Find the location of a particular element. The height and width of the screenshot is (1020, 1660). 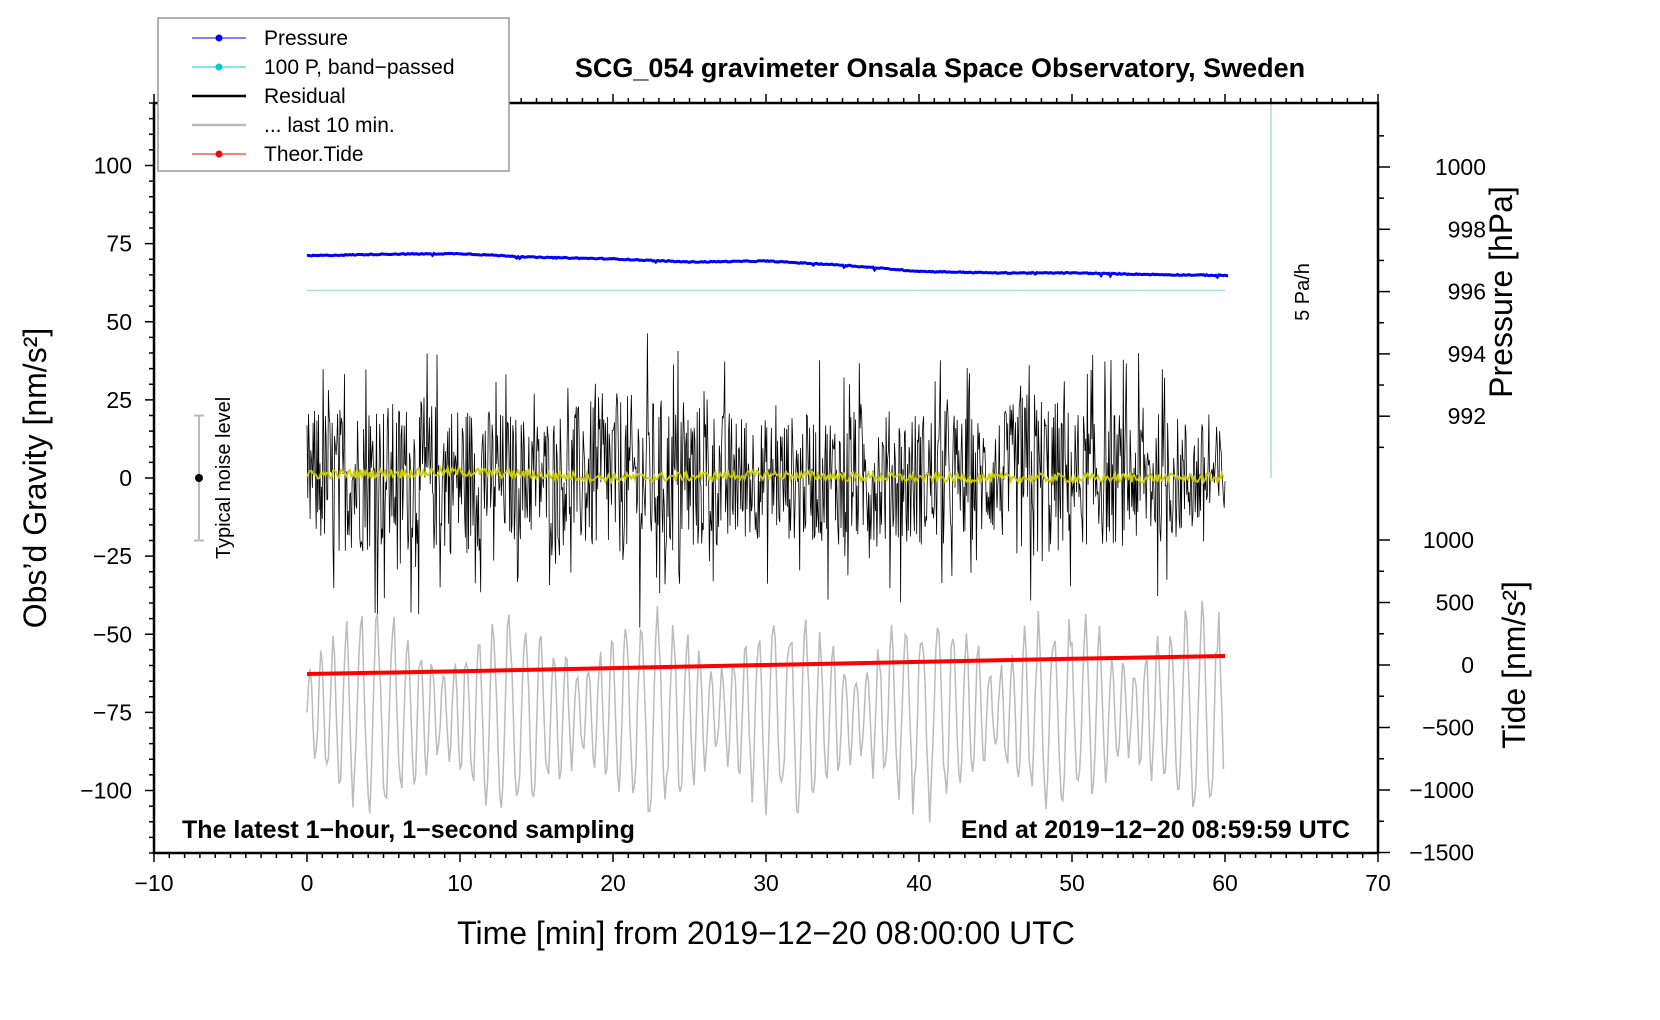

legend-label: ... last 10 min. is located at coordinates (329, 125).